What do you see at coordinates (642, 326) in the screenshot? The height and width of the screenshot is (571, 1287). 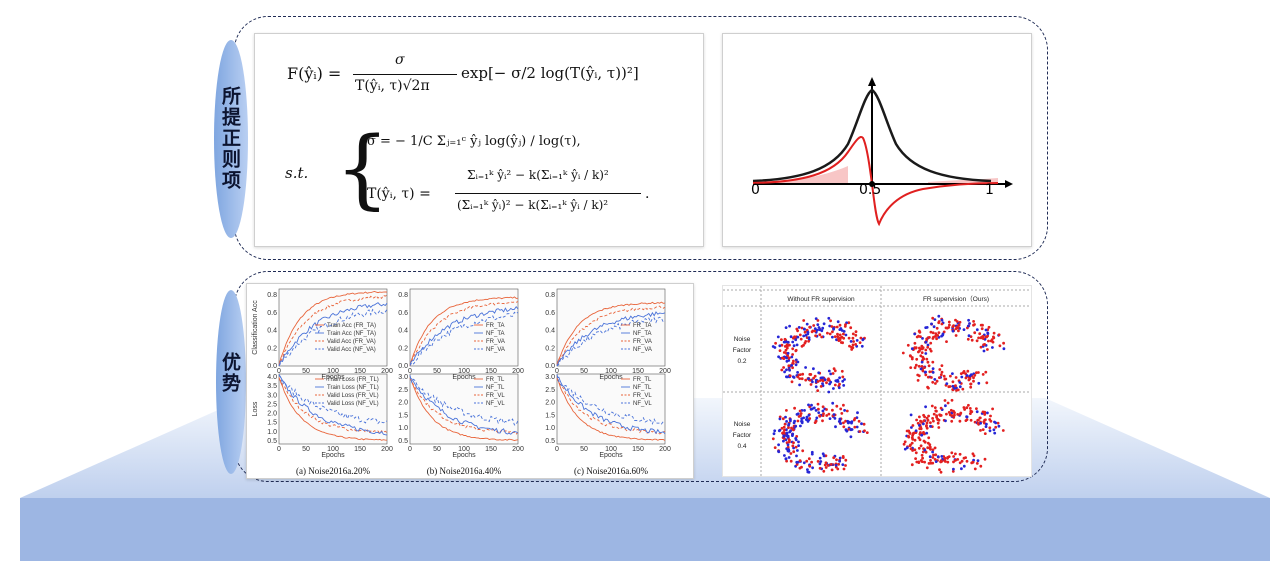 I see `acc-legend-2-0: FR_TA` at bounding box center [642, 326].